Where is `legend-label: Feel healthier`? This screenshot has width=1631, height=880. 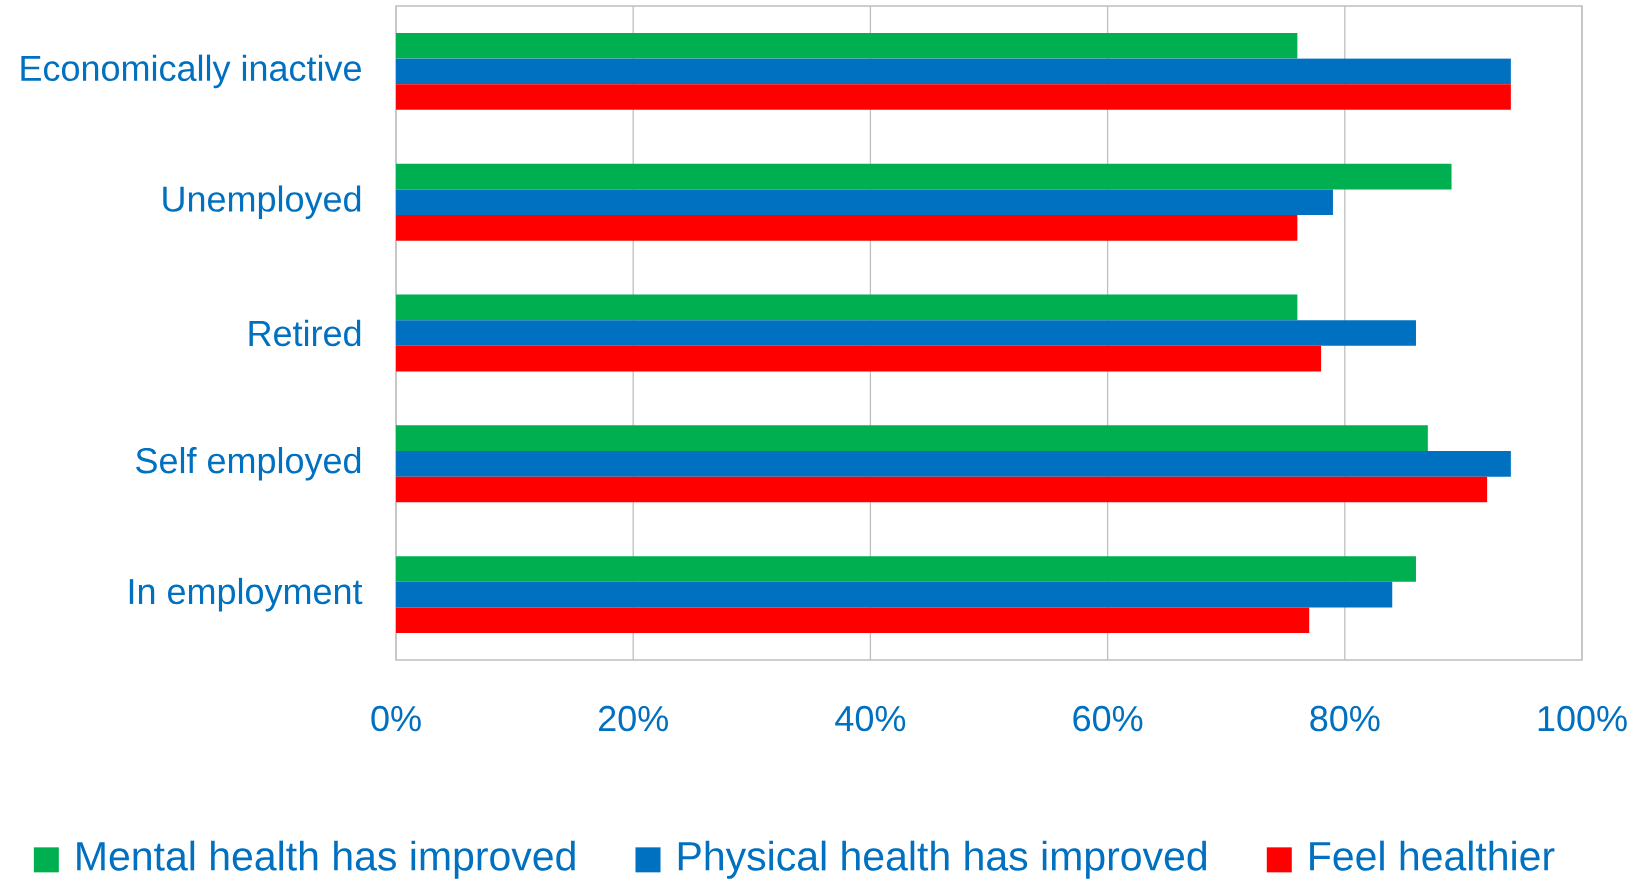
legend-label: Feel healthier is located at coordinates (1432, 855).